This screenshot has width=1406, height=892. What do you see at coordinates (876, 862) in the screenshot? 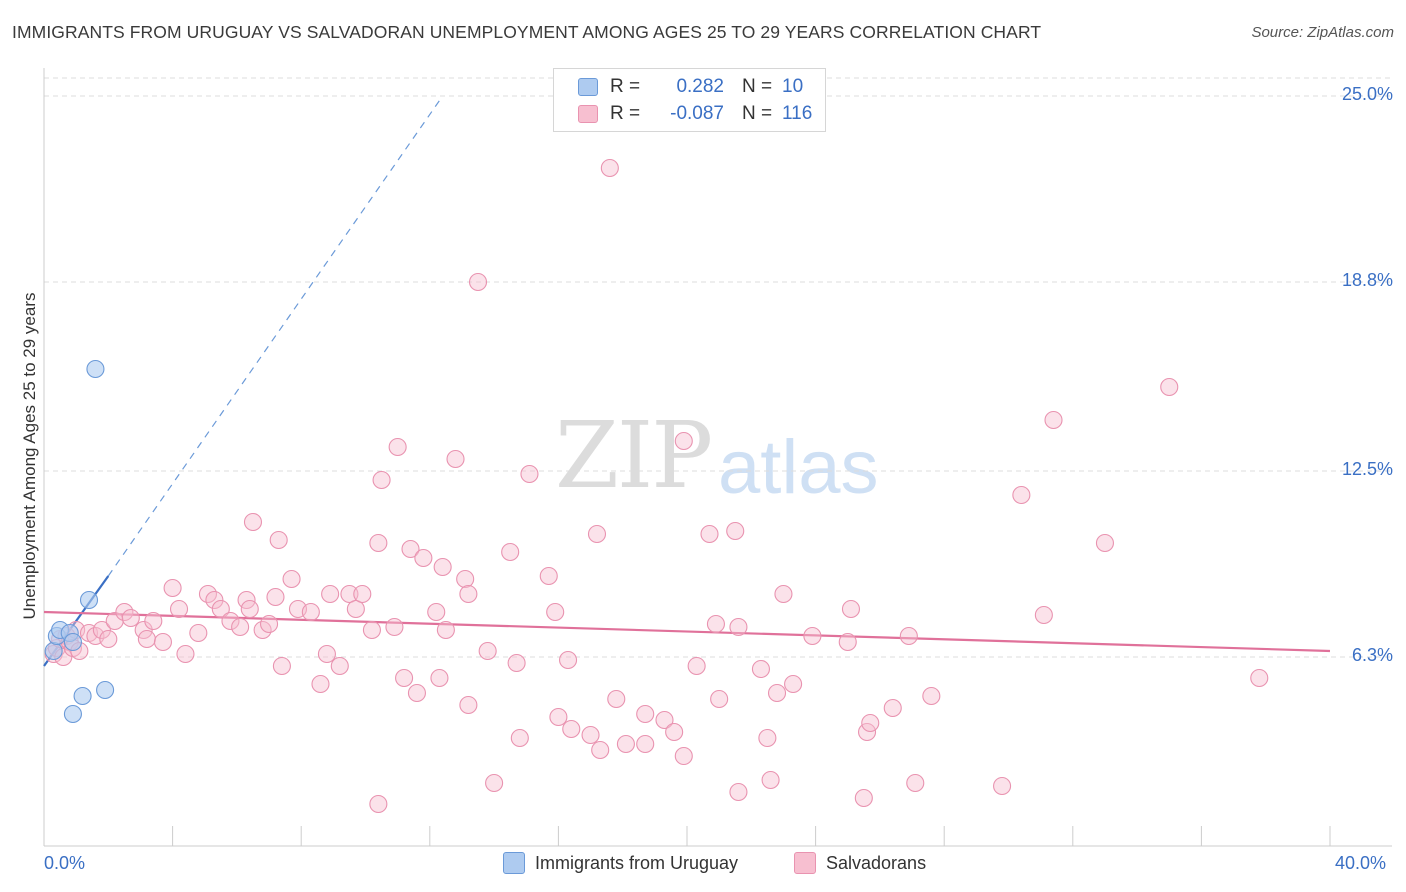
I see `bottom-legend-label: Salvadorans` at bounding box center [876, 862].